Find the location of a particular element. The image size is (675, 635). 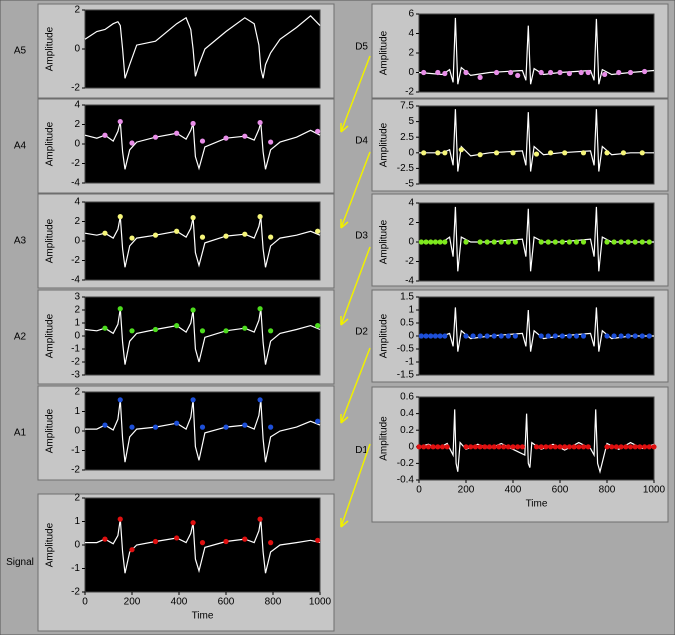

y-tick-label: 6 is located at coordinates (411, 14).